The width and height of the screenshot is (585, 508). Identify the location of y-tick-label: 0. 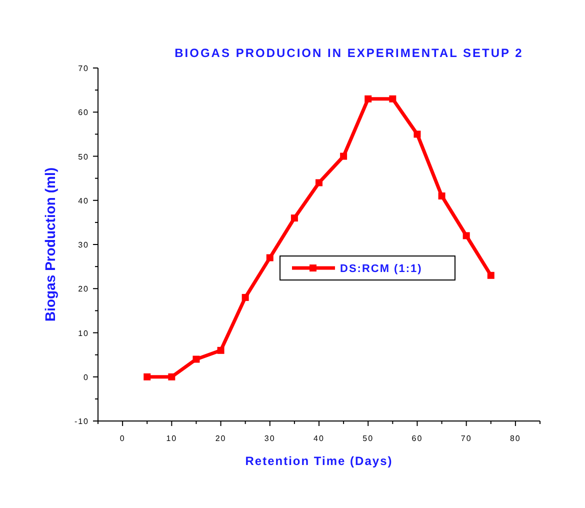
(86, 377).